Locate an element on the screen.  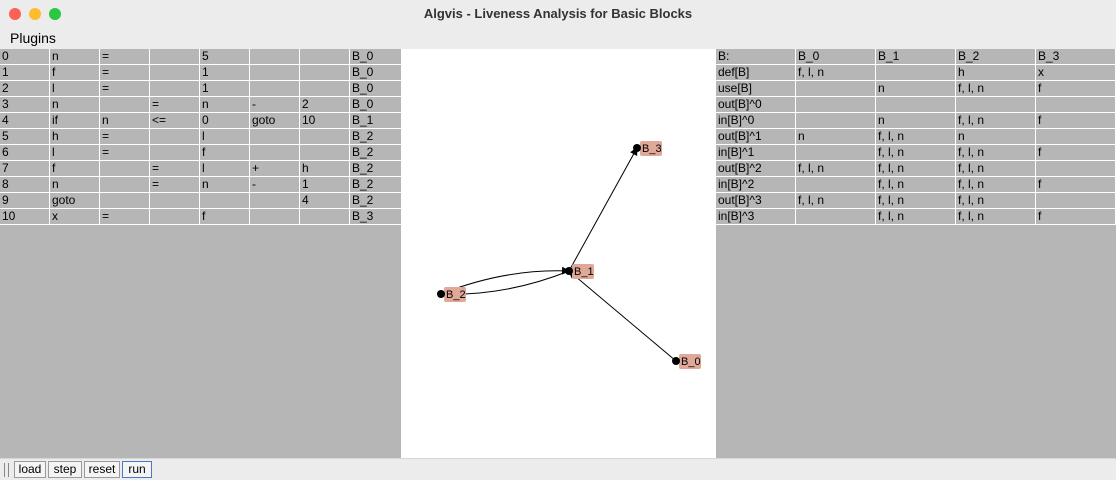
code-row: 9 goto 4 B_2 is located at coordinates (200, 201).